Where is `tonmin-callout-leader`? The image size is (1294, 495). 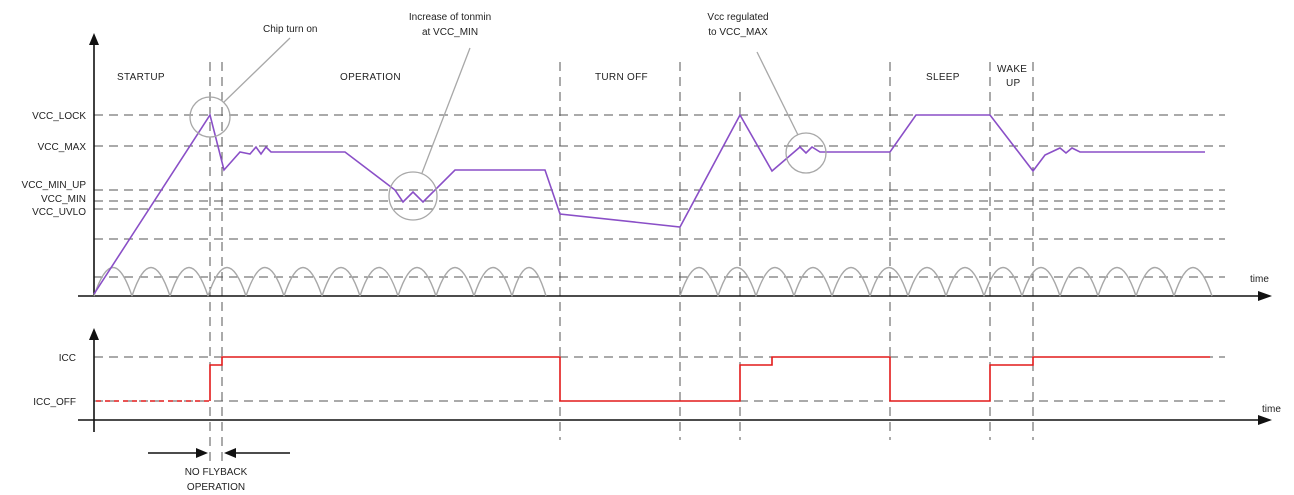 tonmin-callout-leader is located at coordinates (446, 110).